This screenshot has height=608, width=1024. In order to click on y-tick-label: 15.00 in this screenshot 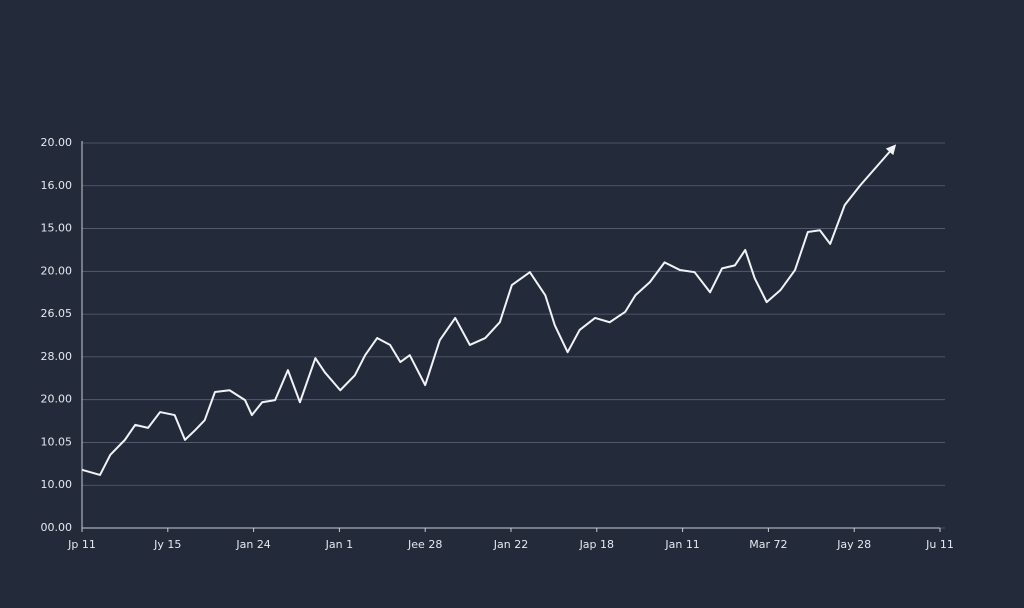, I will do `click(57, 228)`.